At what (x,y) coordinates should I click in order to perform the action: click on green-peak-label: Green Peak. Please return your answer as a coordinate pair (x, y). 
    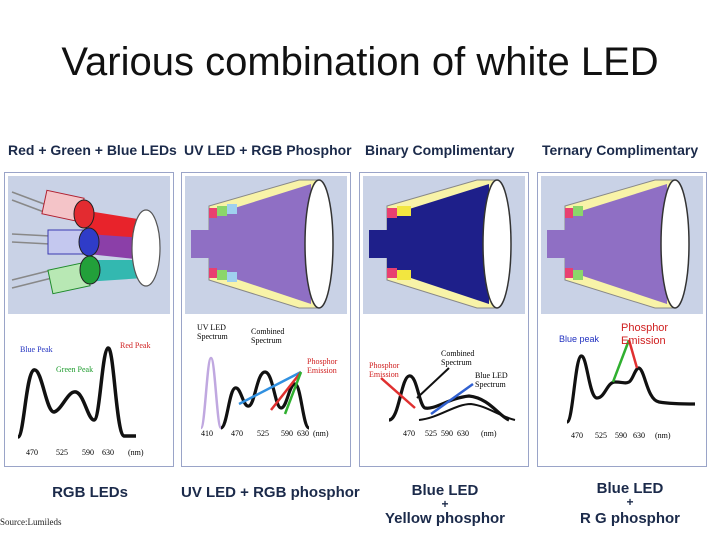
    Looking at the image, I should click on (74, 369).